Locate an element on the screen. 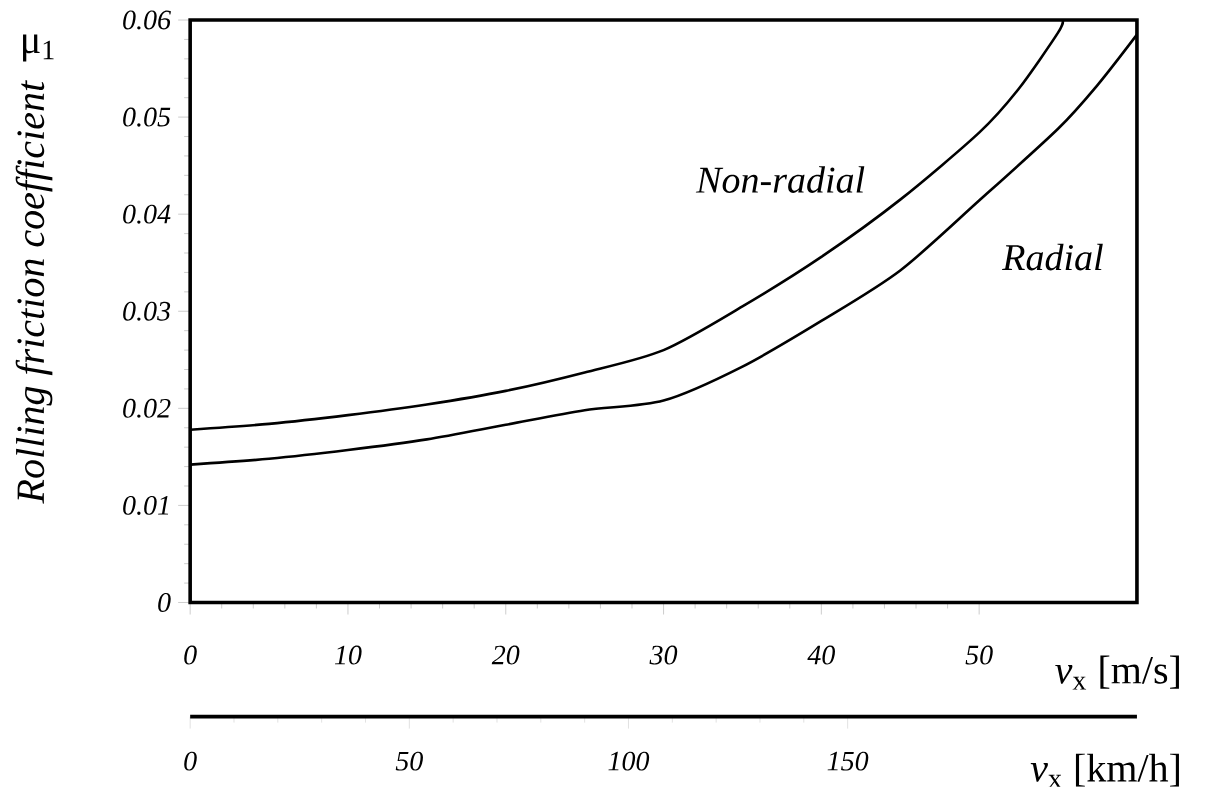 This screenshot has height=787, width=1211. y-tick-label: 0.02 is located at coordinates (147, 408).